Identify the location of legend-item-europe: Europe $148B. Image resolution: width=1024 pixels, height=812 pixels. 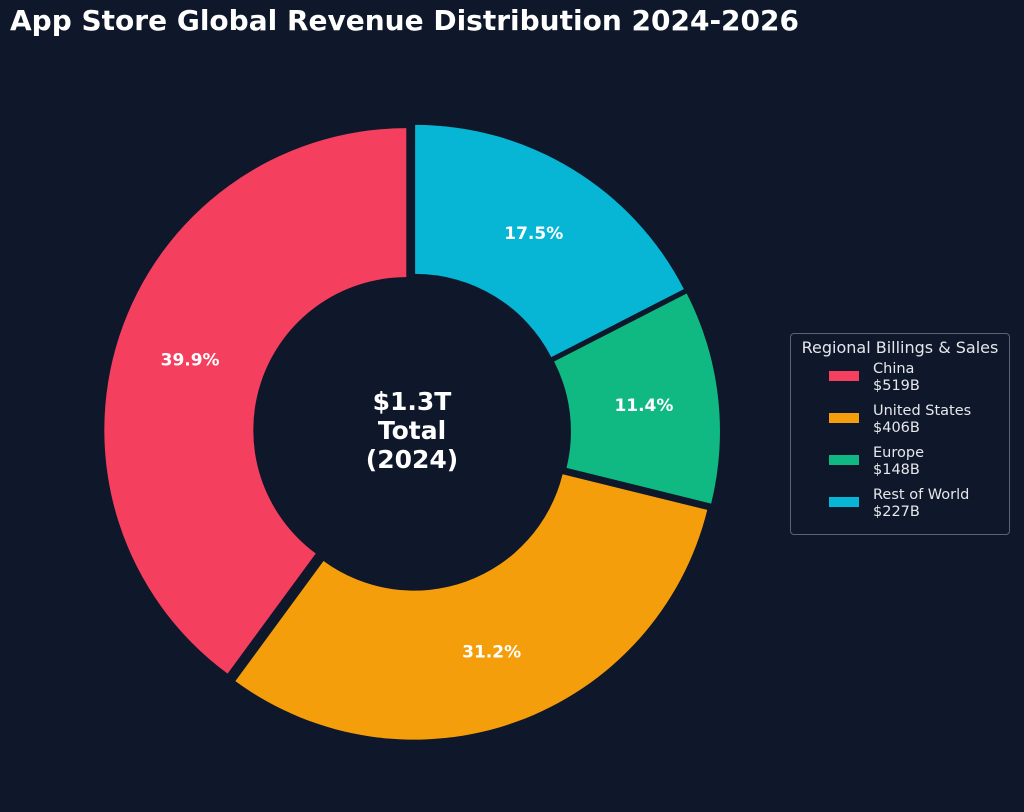
(900, 466).